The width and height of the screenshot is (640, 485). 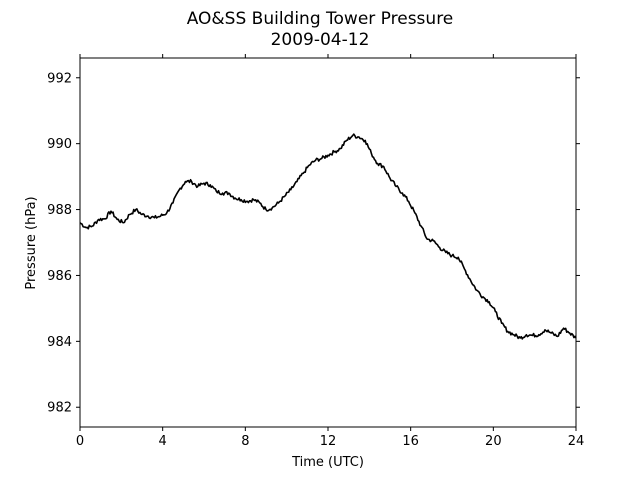 What do you see at coordinates (328, 441) in the screenshot?
I see `x-tick-label: 12` at bounding box center [328, 441].